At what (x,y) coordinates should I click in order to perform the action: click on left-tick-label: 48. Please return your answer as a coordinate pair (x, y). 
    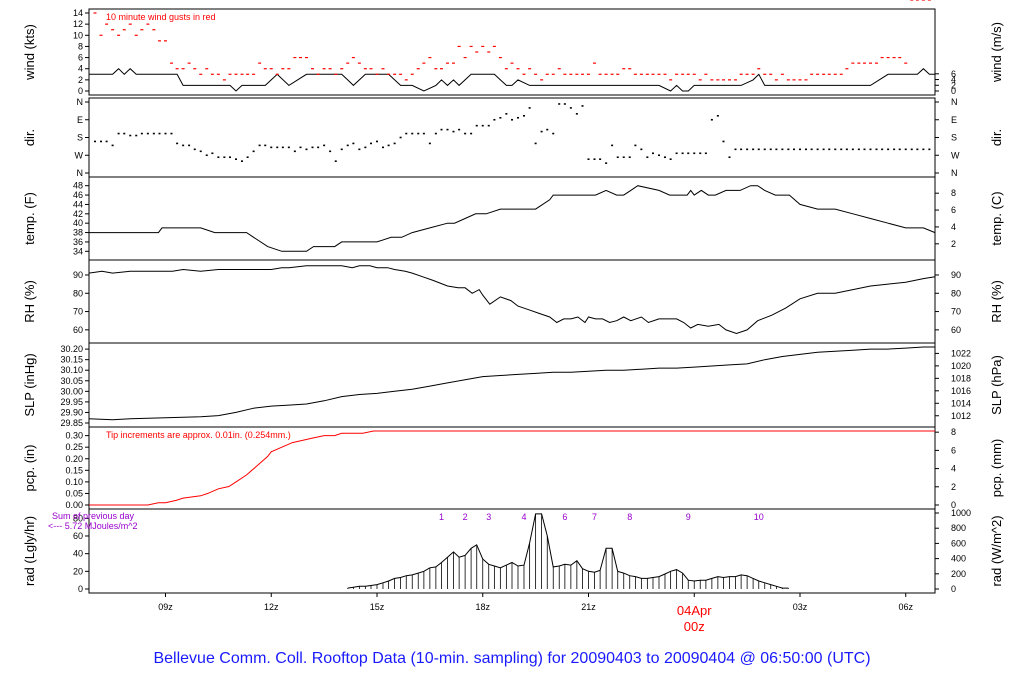
    Looking at the image, I should click on (78, 186).